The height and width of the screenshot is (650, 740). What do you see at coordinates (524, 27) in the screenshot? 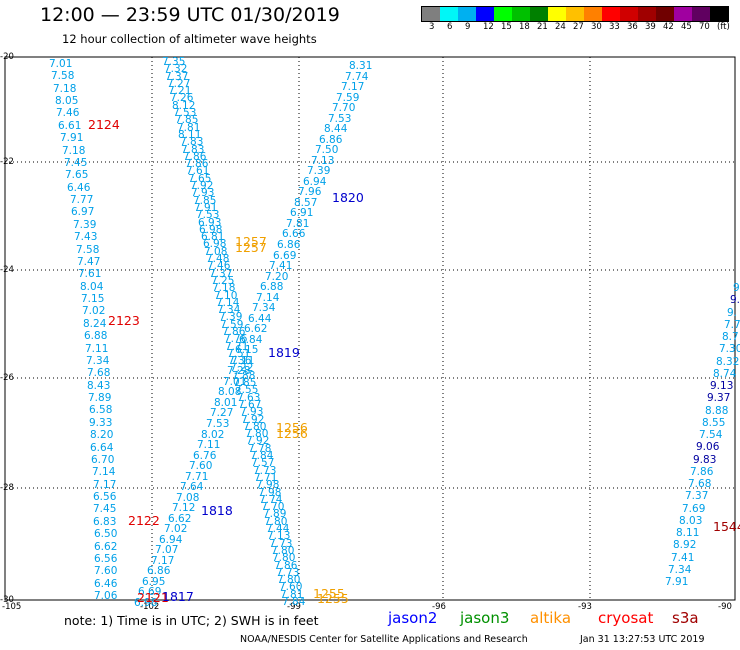
I see `legend-value: 18` at bounding box center [524, 27].